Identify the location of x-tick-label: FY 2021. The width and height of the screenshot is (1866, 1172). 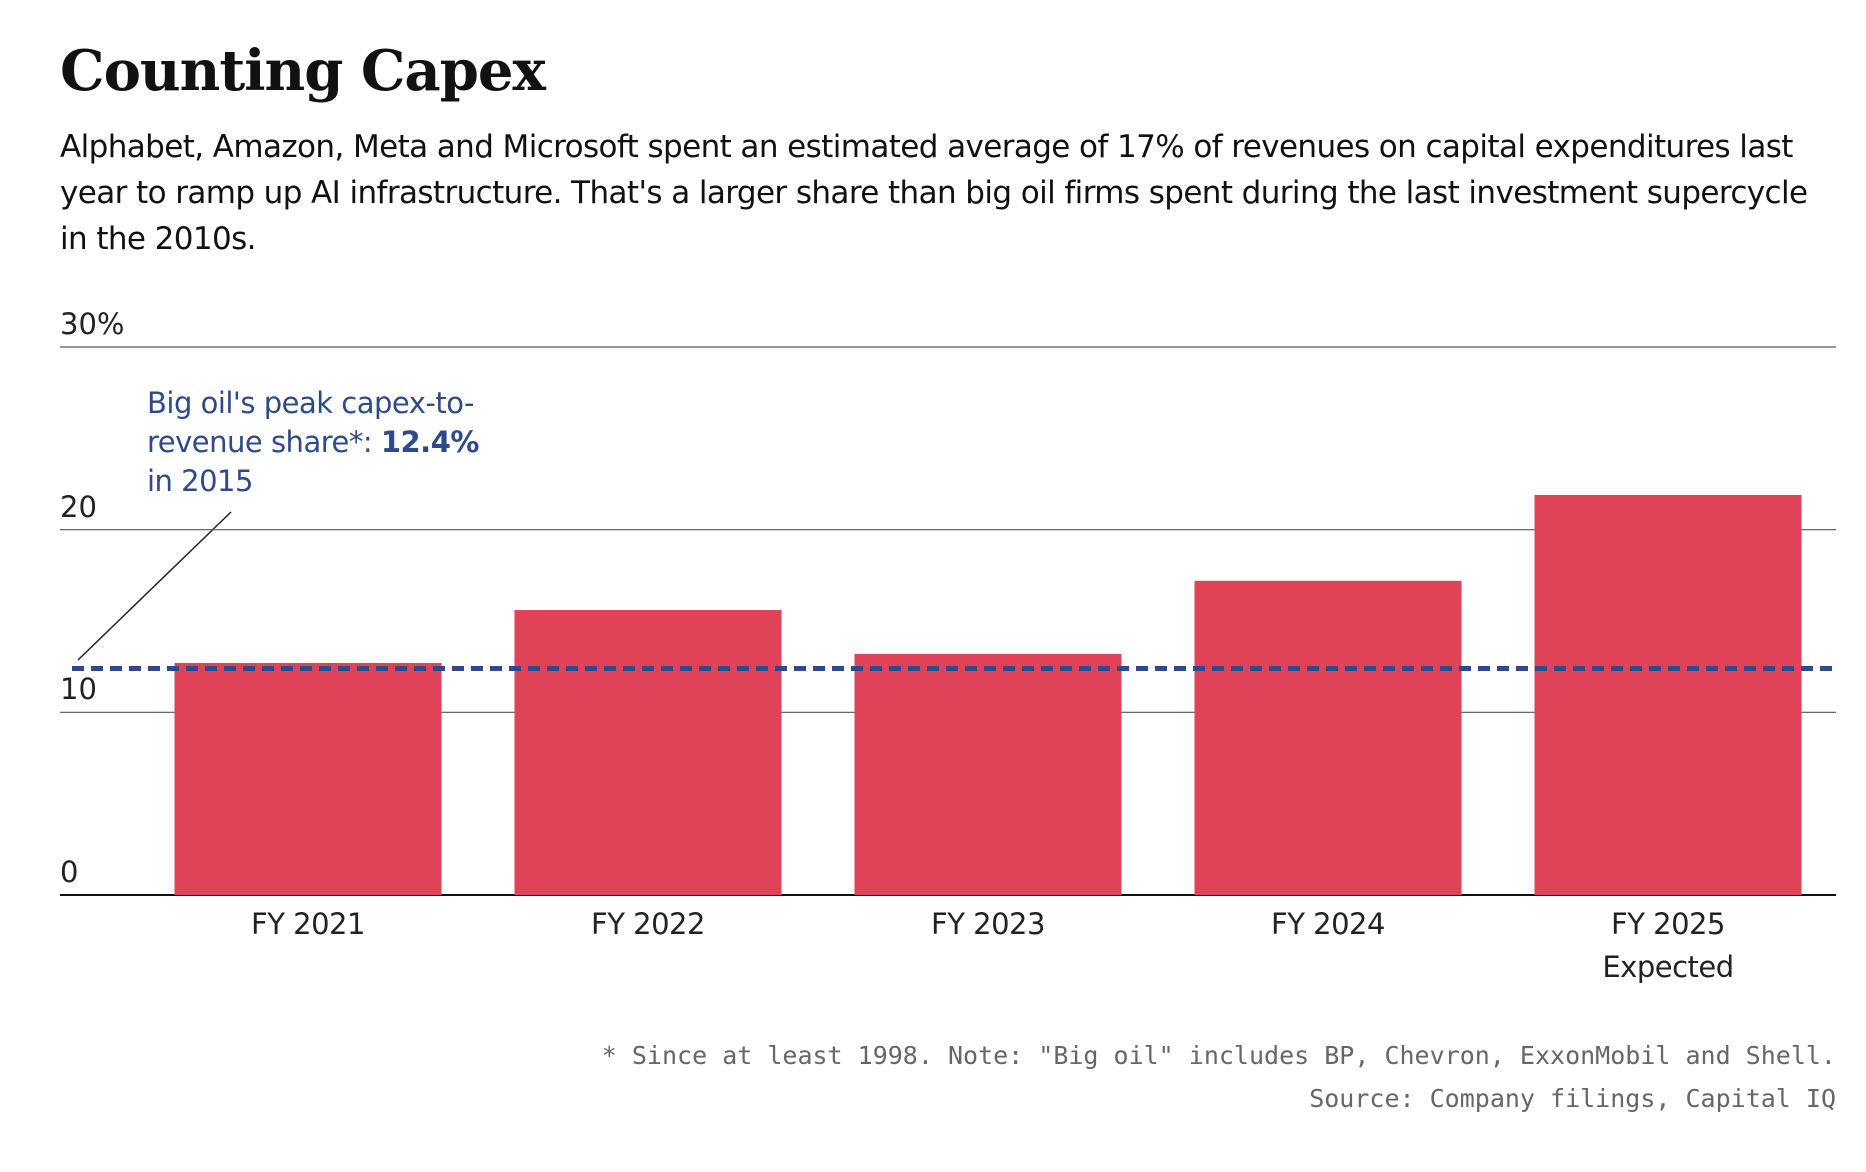
(308, 924).